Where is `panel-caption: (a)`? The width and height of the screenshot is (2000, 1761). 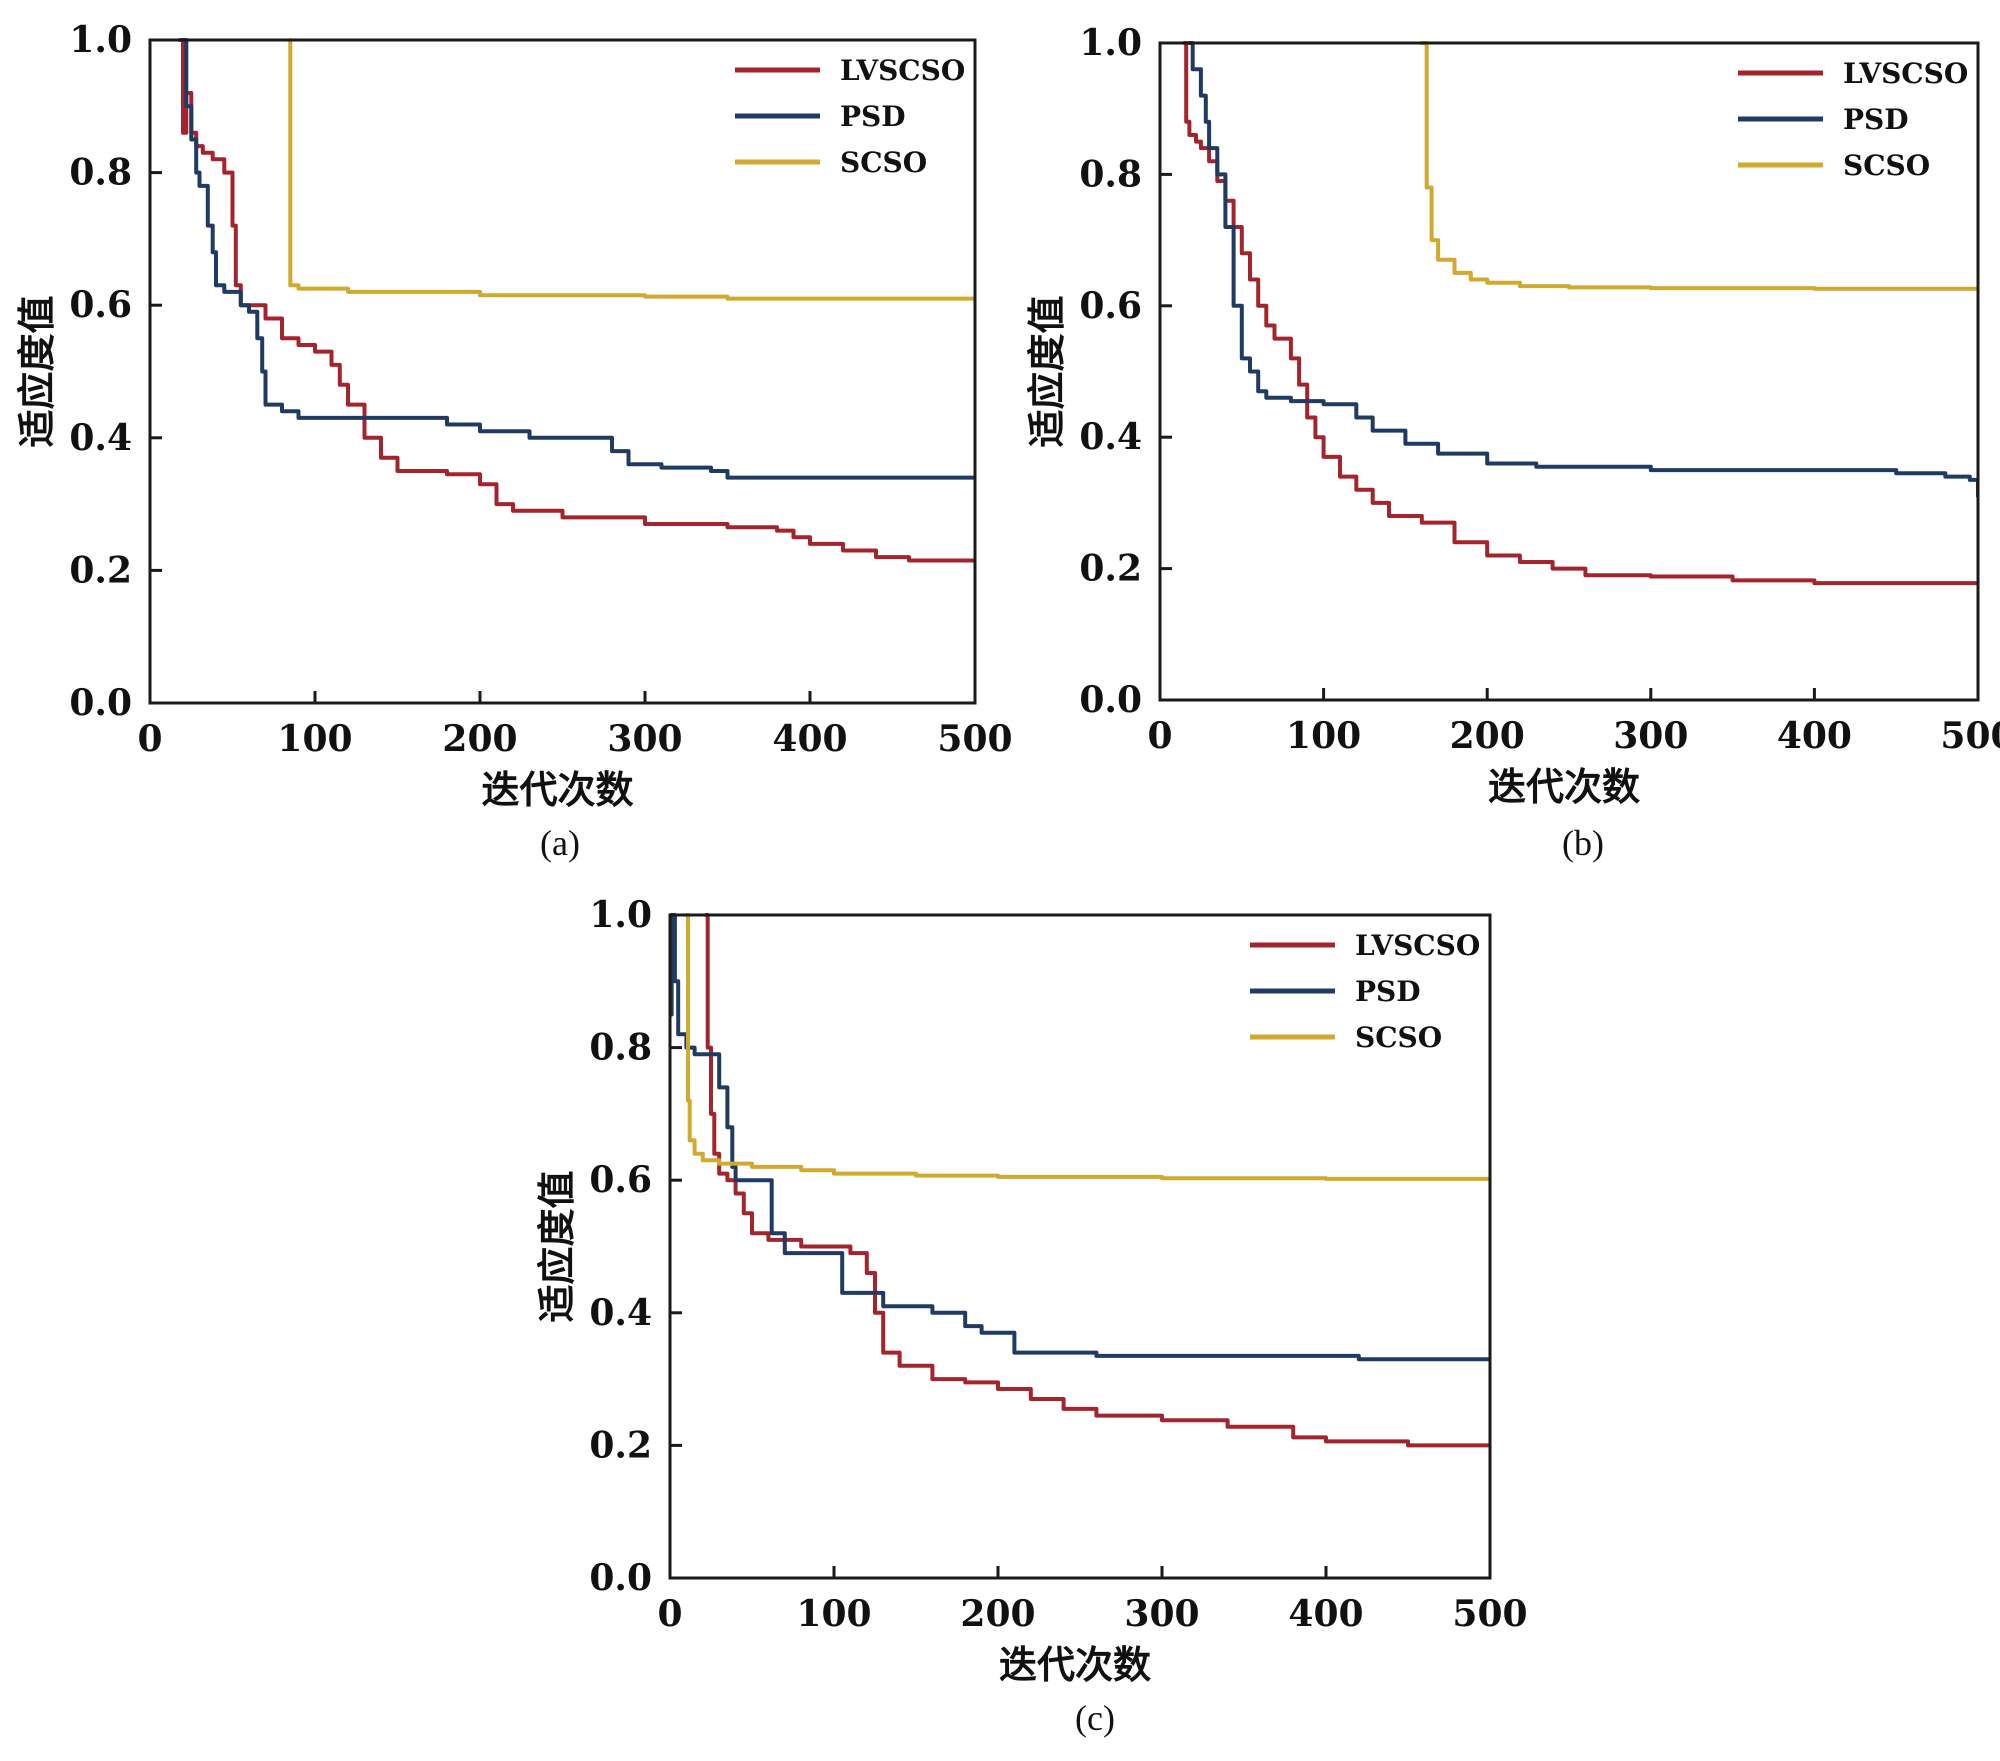 panel-caption: (a) is located at coordinates (560, 843).